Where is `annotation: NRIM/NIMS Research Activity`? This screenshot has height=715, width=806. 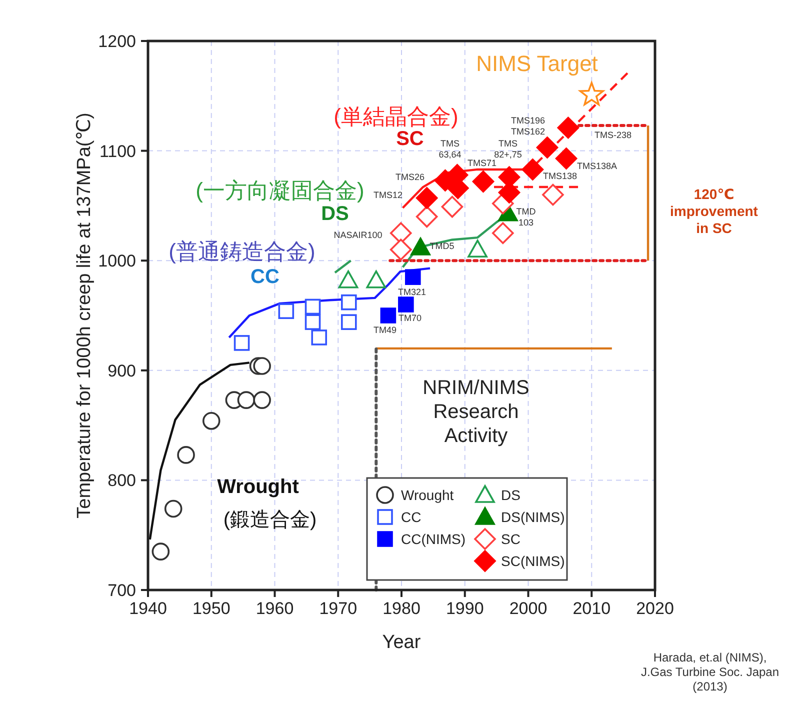 annotation: NRIM/NIMS Research Activity is located at coordinates (476, 412).